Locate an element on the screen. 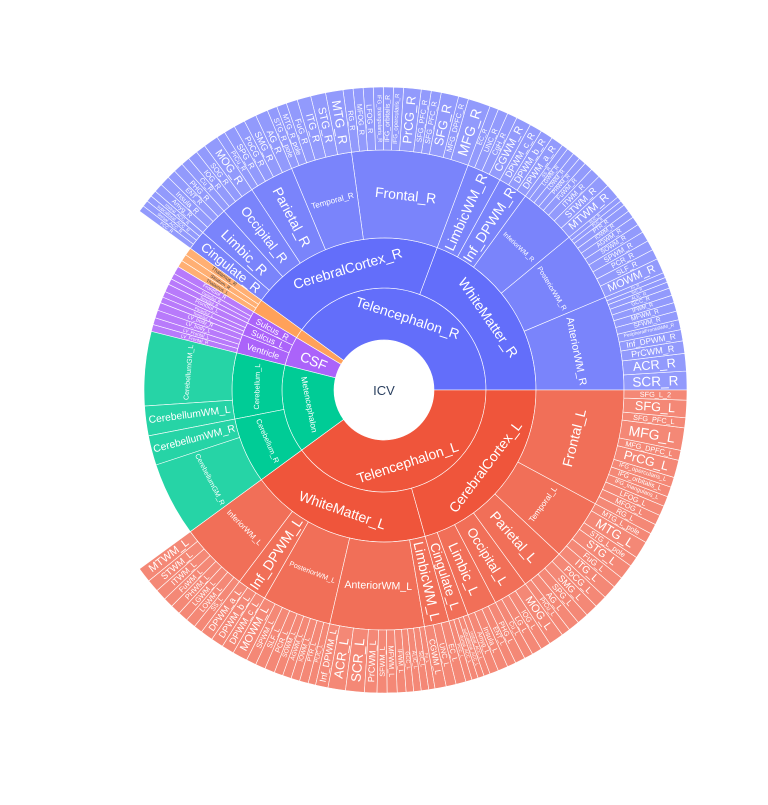 The image size is (768, 805). sunburst-label-sfg-l-2: SFG_L_2 is located at coordinates (655, 395).